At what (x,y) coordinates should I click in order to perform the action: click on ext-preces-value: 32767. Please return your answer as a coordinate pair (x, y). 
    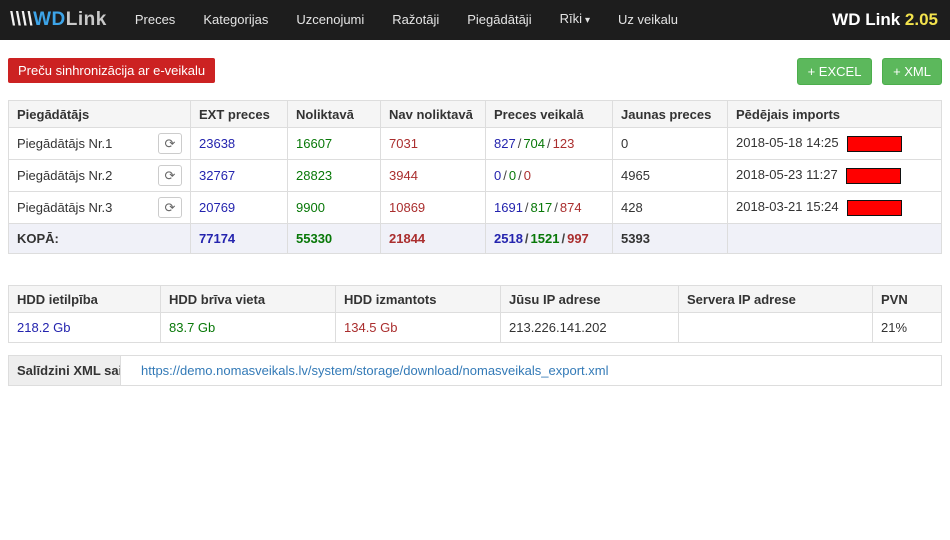
    Looking at the image, I should click on (239, 175).